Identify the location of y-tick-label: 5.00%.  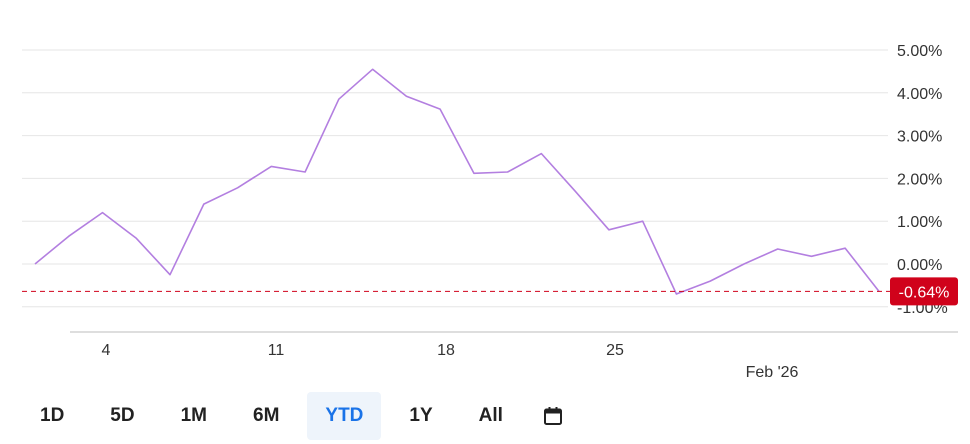
(919, 51).